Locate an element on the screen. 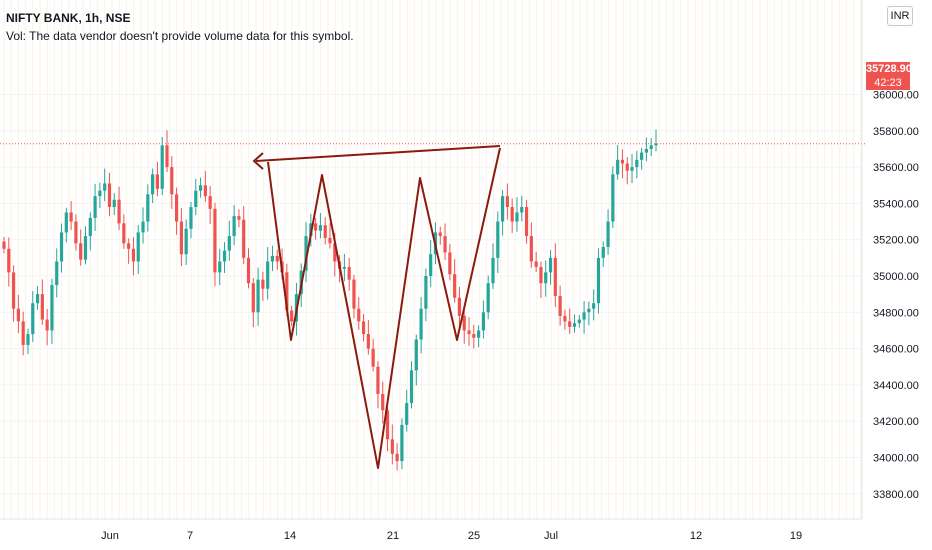 This screenshot has height=550, width=932. x-tick-label: Jul is located at coordinates (551, 536).